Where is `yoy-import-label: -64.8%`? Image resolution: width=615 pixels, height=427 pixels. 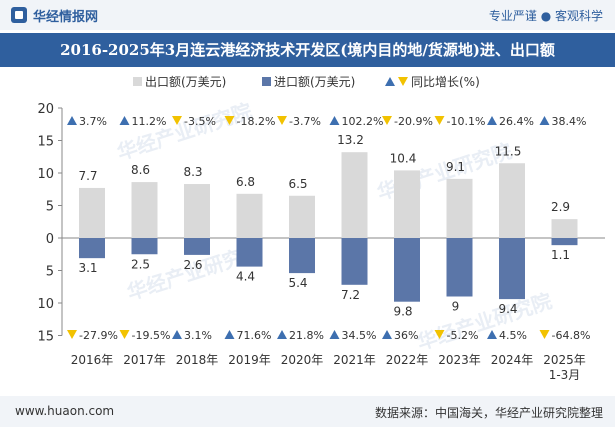 yoy-import-label: -64.8% is located at coordinates (571, 335).